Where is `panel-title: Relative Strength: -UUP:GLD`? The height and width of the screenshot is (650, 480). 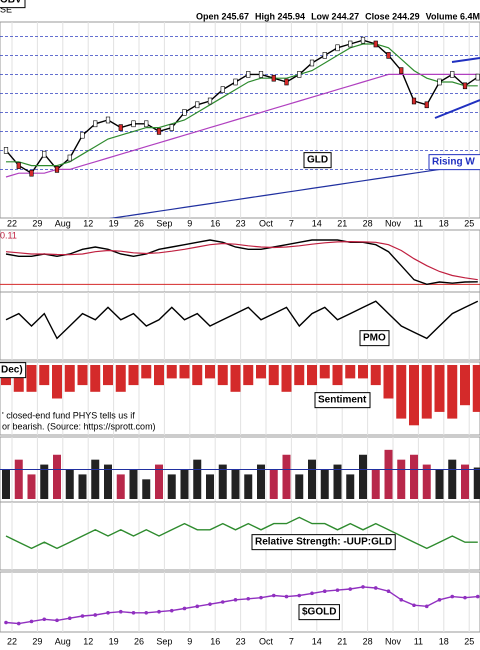 panel-title: Relative Strength: -UUP:GLD is located at coordinates (323, 542).